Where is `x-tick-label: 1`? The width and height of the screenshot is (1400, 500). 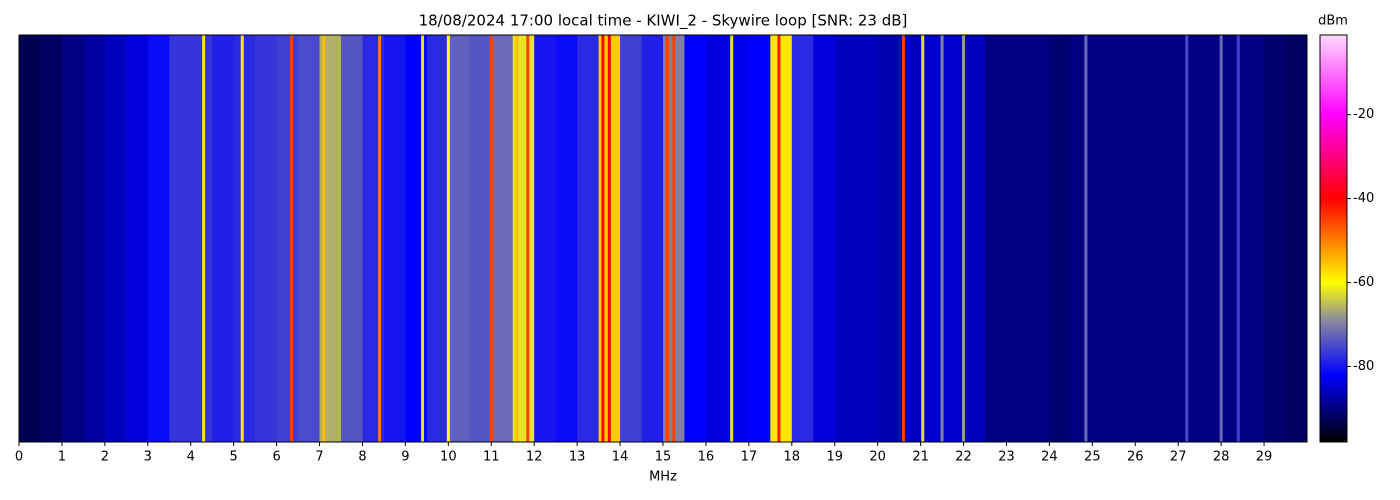 x-tick-label: 1 is located at coordinates (62, 457).